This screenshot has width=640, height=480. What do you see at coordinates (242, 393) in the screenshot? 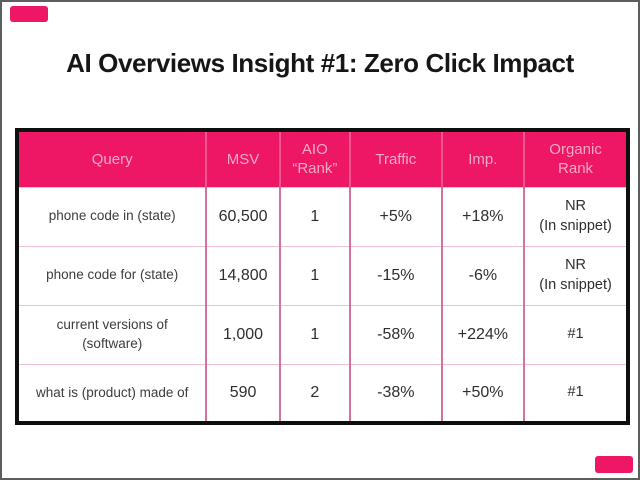
I see `cell-msv: 590` at bounding box center [242, 393].